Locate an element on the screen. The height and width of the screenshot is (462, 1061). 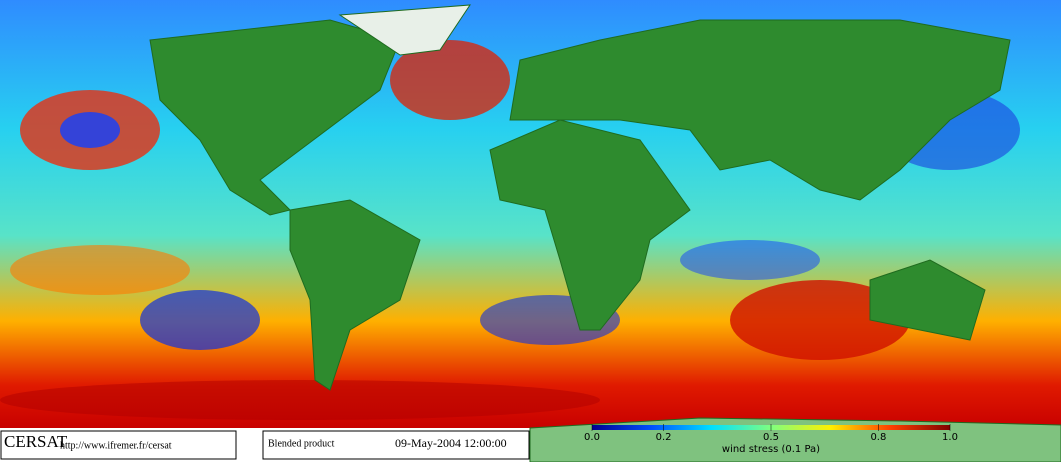
colorbar-tick-label: 0.0 is located at coordinates (592, 437).